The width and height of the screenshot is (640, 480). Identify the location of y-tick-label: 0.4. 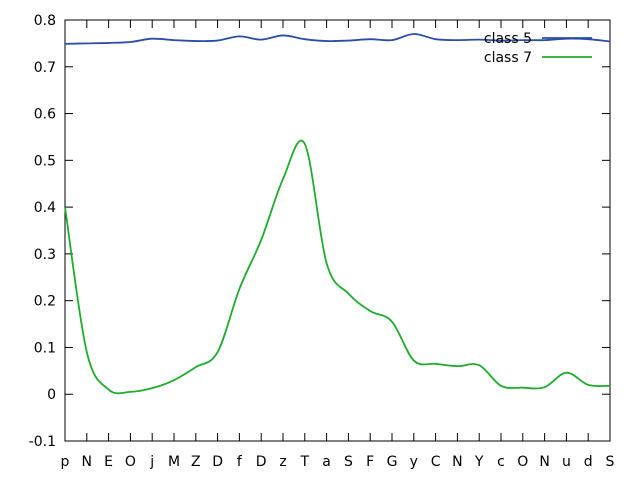
(45, 208).